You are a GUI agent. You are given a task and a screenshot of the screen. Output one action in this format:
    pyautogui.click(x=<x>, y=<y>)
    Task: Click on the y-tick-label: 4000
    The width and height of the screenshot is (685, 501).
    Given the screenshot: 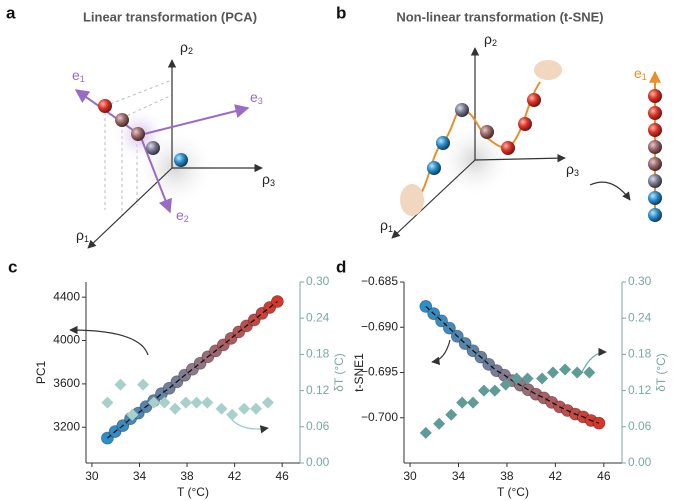 What is the action you would take?
    pyautogui.click(x=66, y=340)
    